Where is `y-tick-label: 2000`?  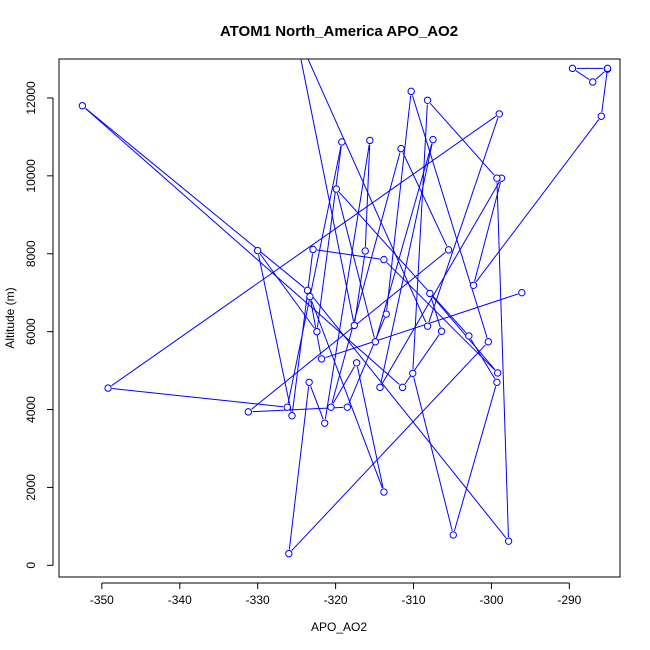
y-tick-label: 2000 is located at coordinates (31, 487).